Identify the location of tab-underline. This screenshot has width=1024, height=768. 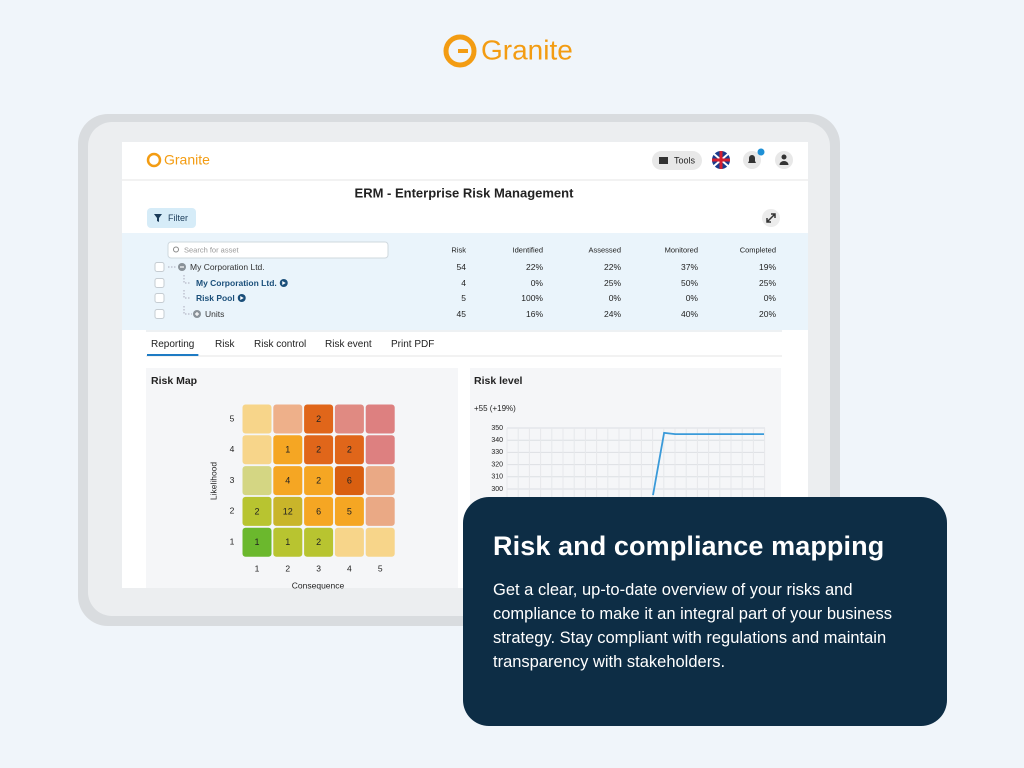
(173, 355).